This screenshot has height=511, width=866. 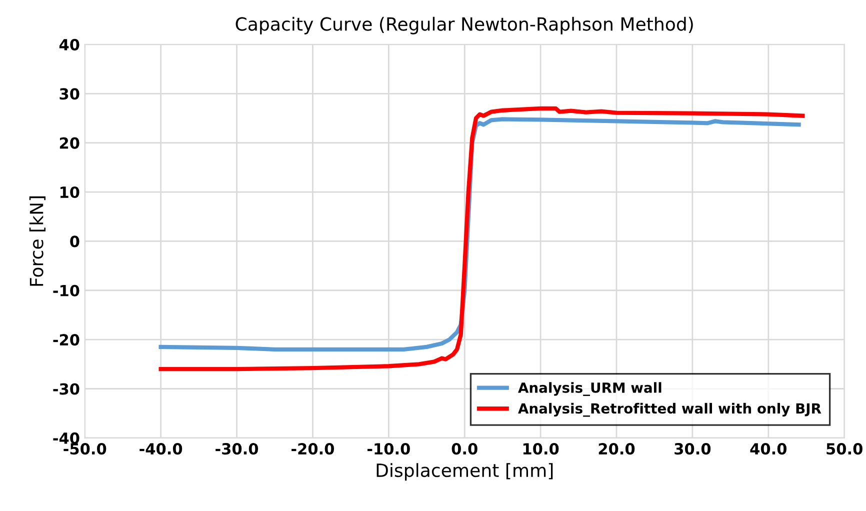 What do you see at coordinates (313, 449) in the screenshot?
I see `x-tick-label: -20.0` at bounding box center [313, 449].